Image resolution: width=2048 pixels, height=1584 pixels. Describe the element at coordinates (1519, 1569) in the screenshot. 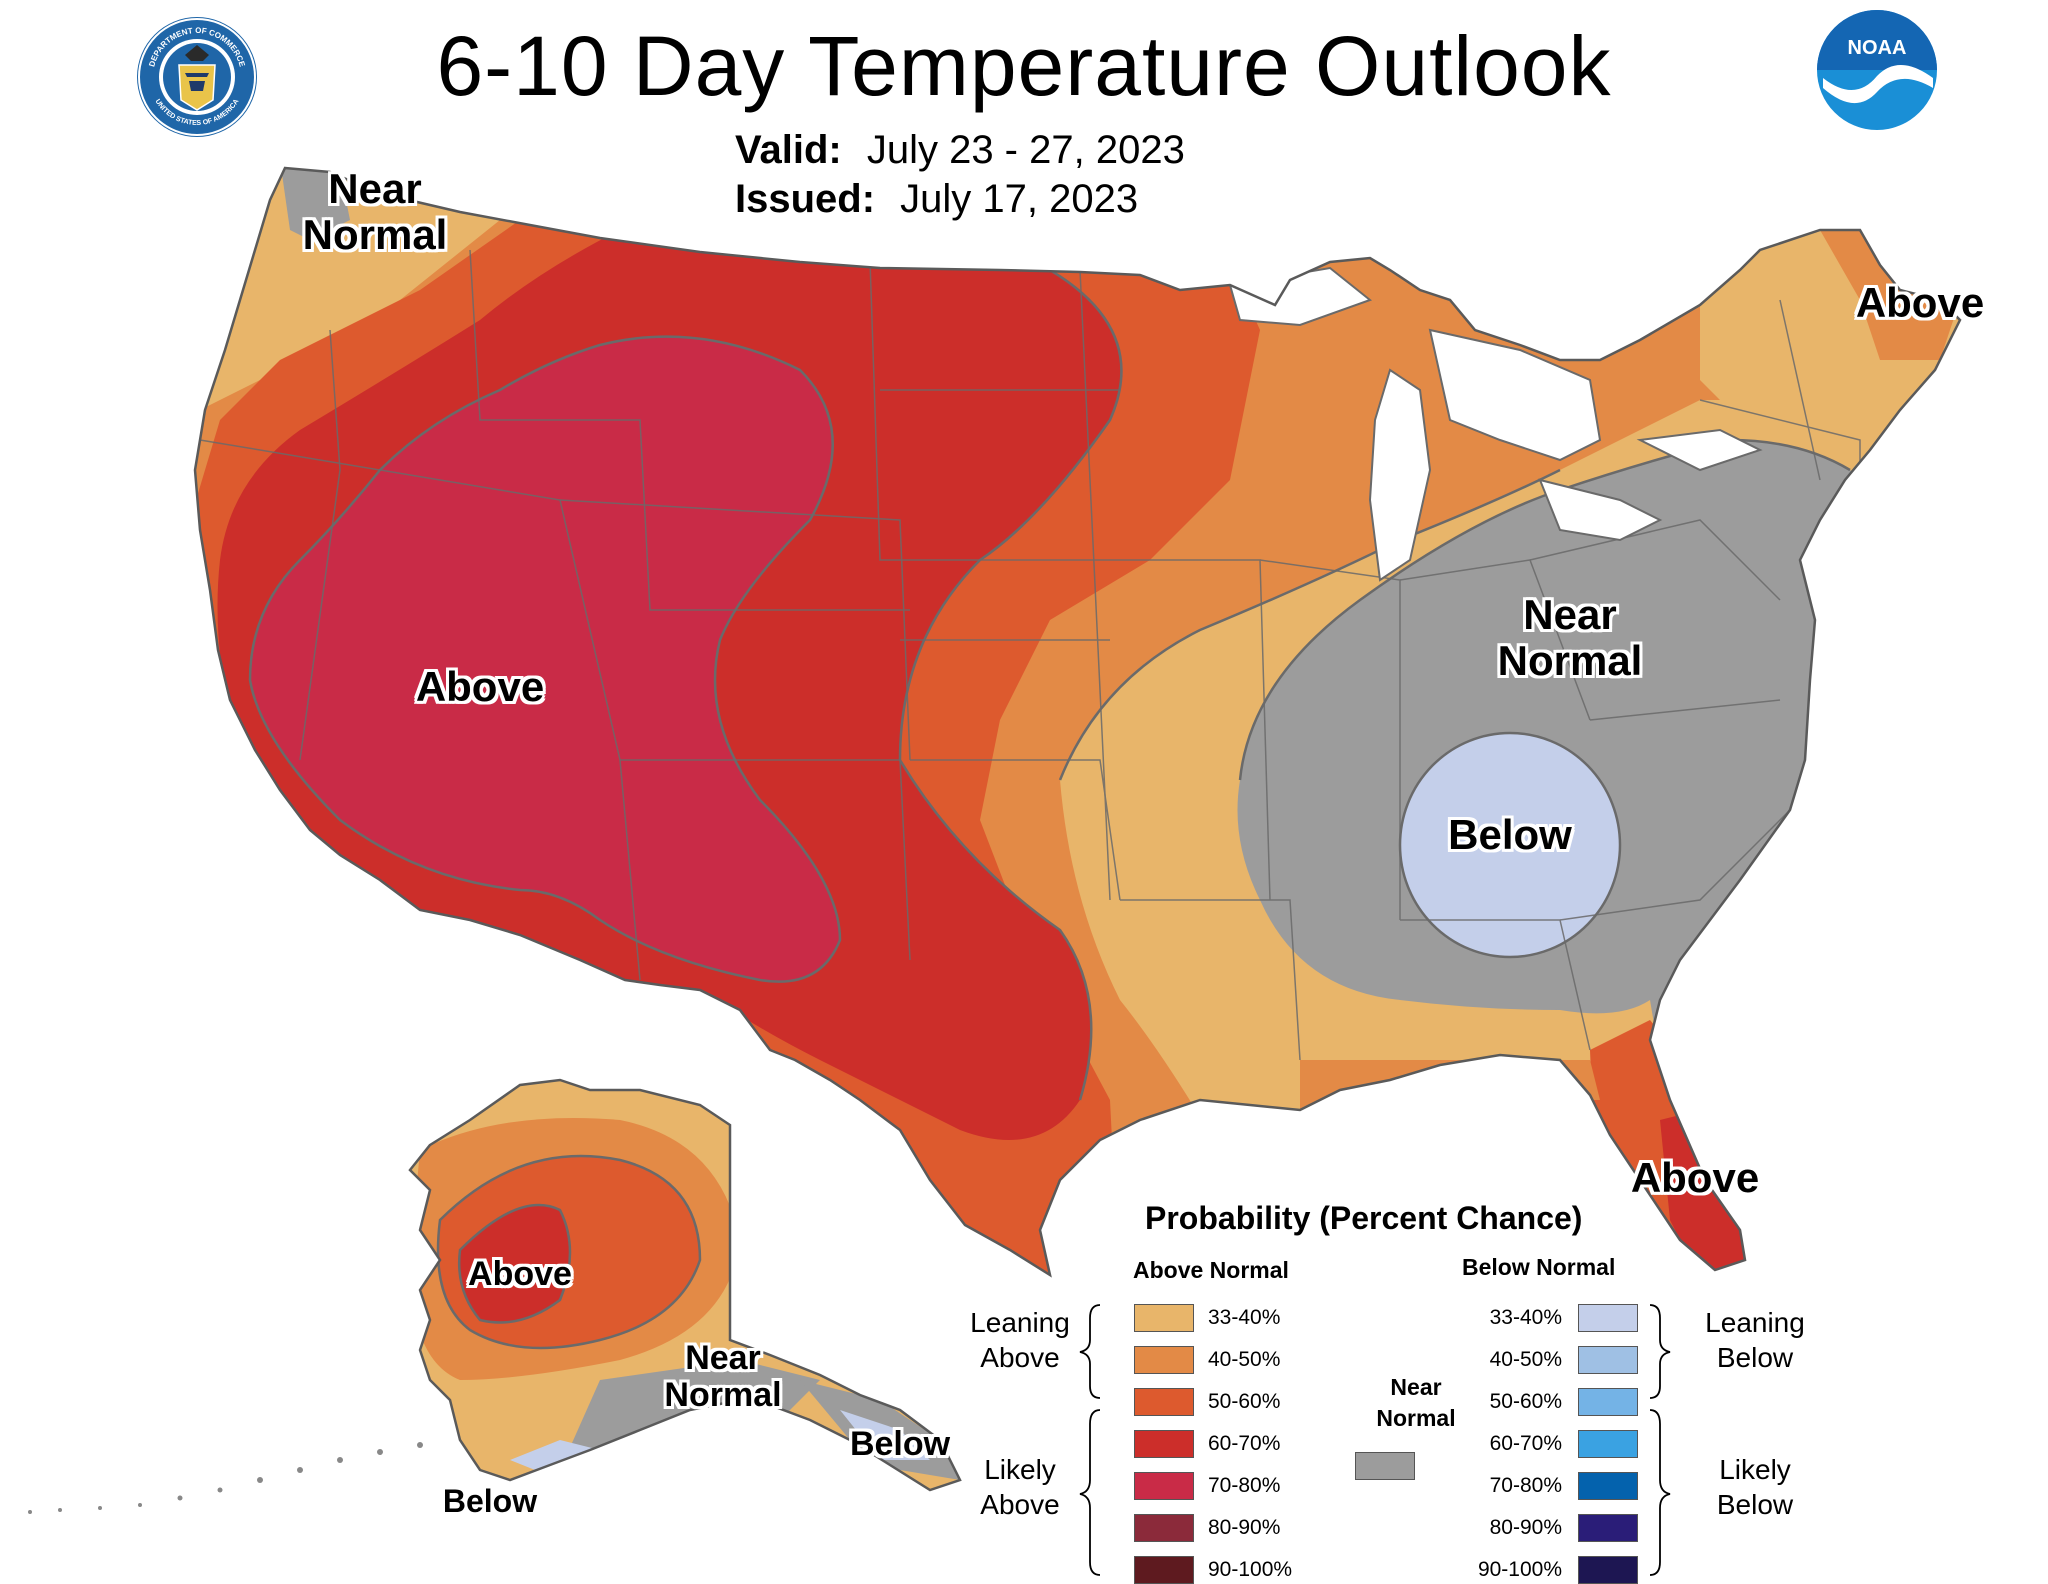

I see `legend-below-range: 90-100%` at that location.